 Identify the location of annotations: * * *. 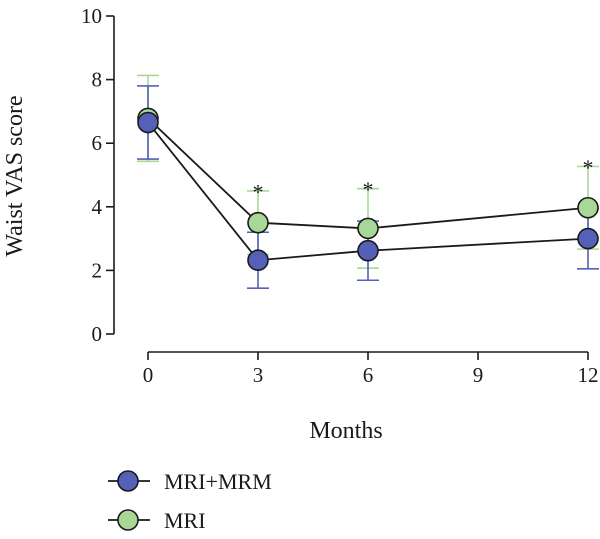
(423, 179).